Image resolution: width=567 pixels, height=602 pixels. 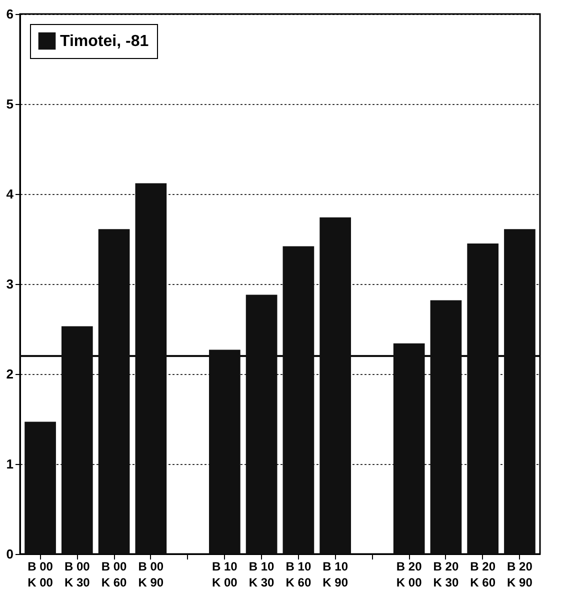 I want to click on y-tick-label: 4, so click(x=10, y=194).